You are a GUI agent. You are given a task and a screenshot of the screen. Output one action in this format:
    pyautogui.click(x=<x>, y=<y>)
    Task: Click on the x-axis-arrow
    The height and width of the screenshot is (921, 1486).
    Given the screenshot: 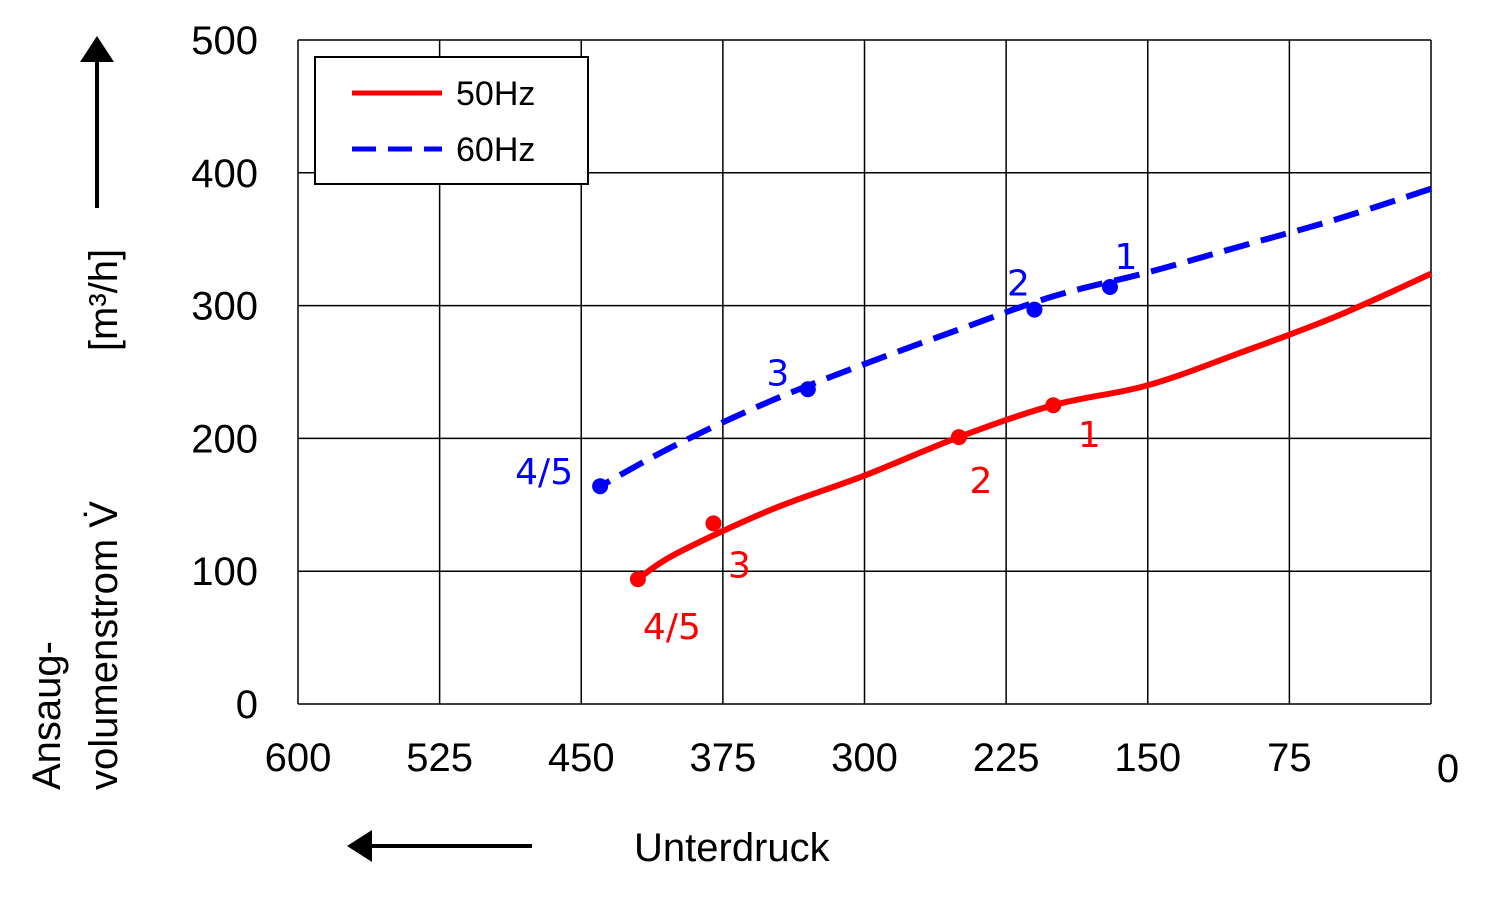 What is the action you would take?
    pyautogui.click(x=439, y=846)
    